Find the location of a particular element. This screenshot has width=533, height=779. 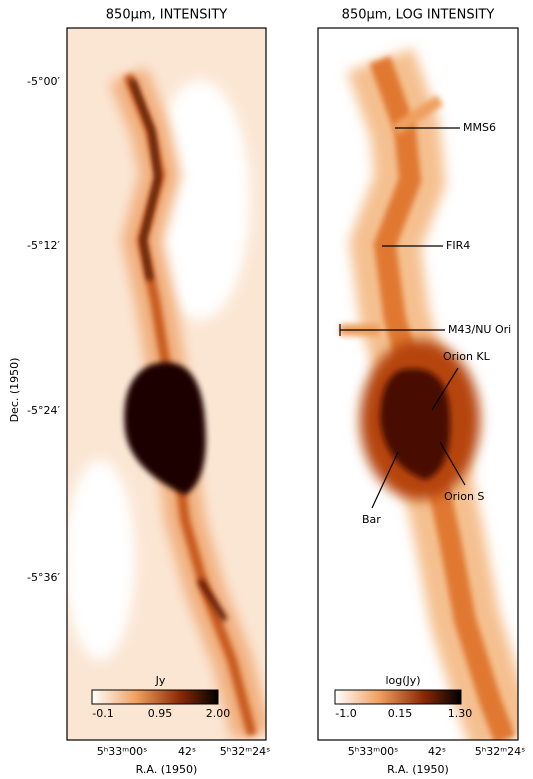

annotation: FIR4 is located at coordinates (458, 245).